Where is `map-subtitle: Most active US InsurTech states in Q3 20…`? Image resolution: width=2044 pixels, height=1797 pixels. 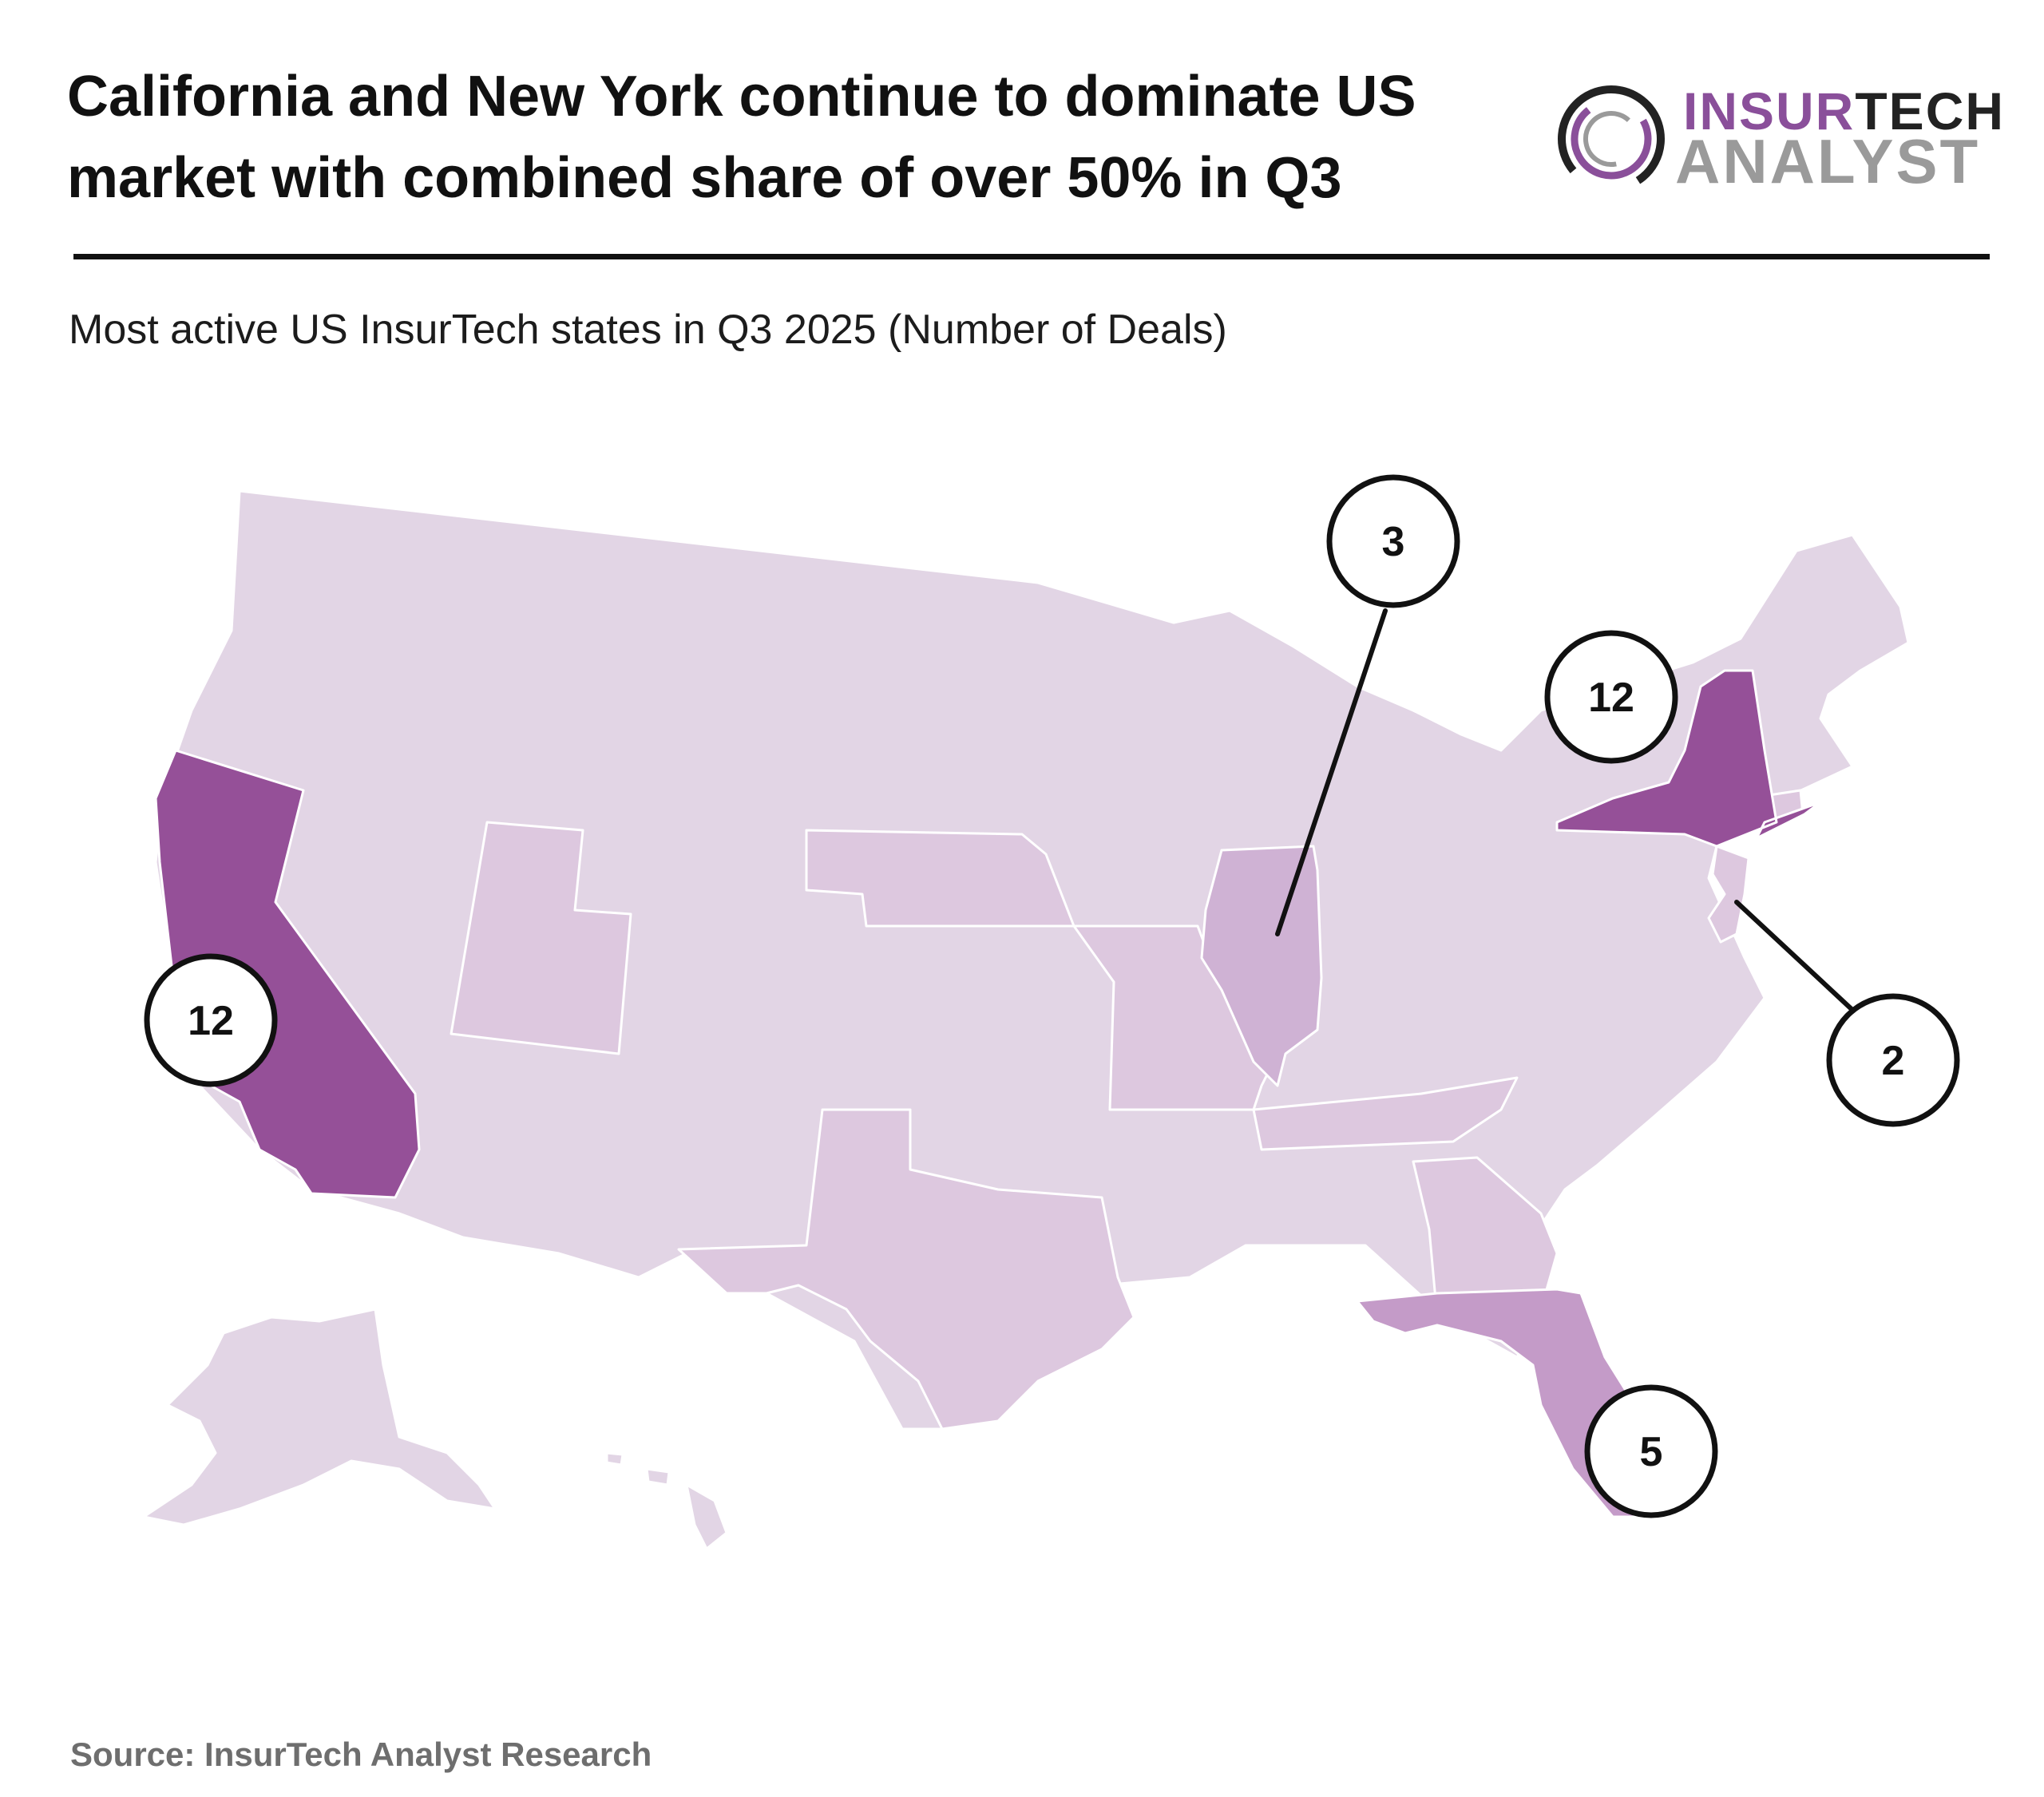
map-subtitle: Most active US InsurTech states in Q3 20… is located at coordinates (648, 330).